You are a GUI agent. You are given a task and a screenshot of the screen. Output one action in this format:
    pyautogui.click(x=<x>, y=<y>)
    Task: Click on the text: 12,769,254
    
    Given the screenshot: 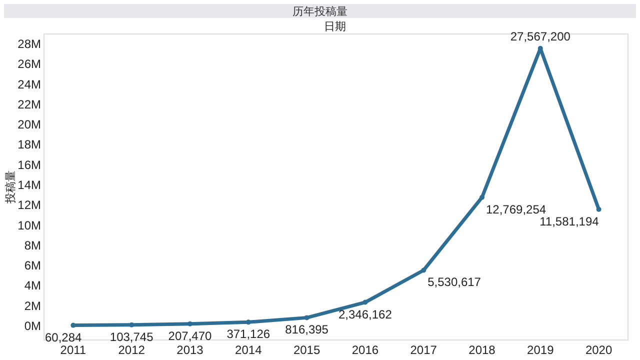 What is the action you would take?
    pyautogui.click(x=516, y=209)
    